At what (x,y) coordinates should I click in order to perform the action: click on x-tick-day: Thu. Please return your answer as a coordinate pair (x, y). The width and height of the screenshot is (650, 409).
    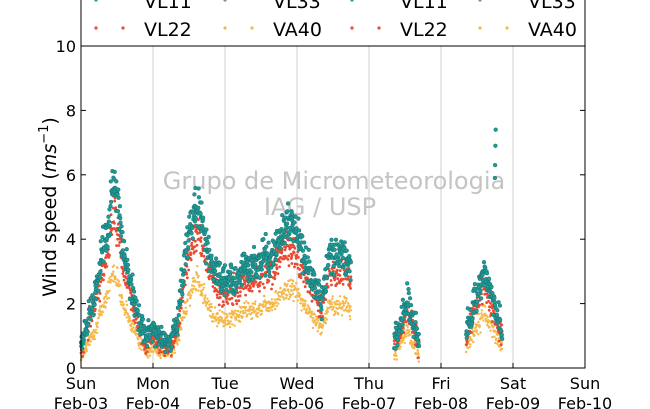
    Looking at the image, I should click on (368, 383).